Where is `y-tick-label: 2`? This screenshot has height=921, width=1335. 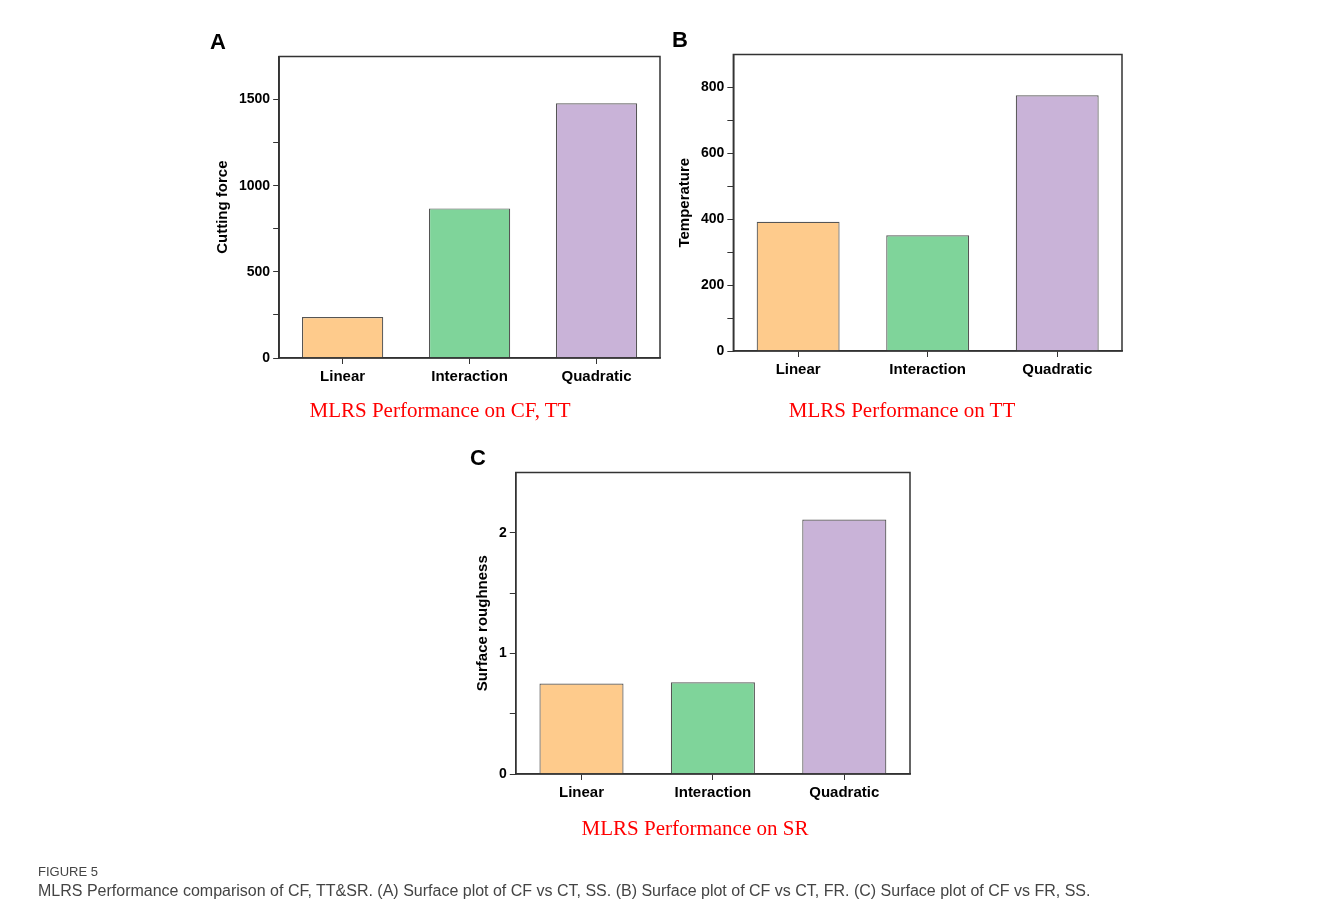
y-tick-label: 2 is located at coordinates (502, 531).